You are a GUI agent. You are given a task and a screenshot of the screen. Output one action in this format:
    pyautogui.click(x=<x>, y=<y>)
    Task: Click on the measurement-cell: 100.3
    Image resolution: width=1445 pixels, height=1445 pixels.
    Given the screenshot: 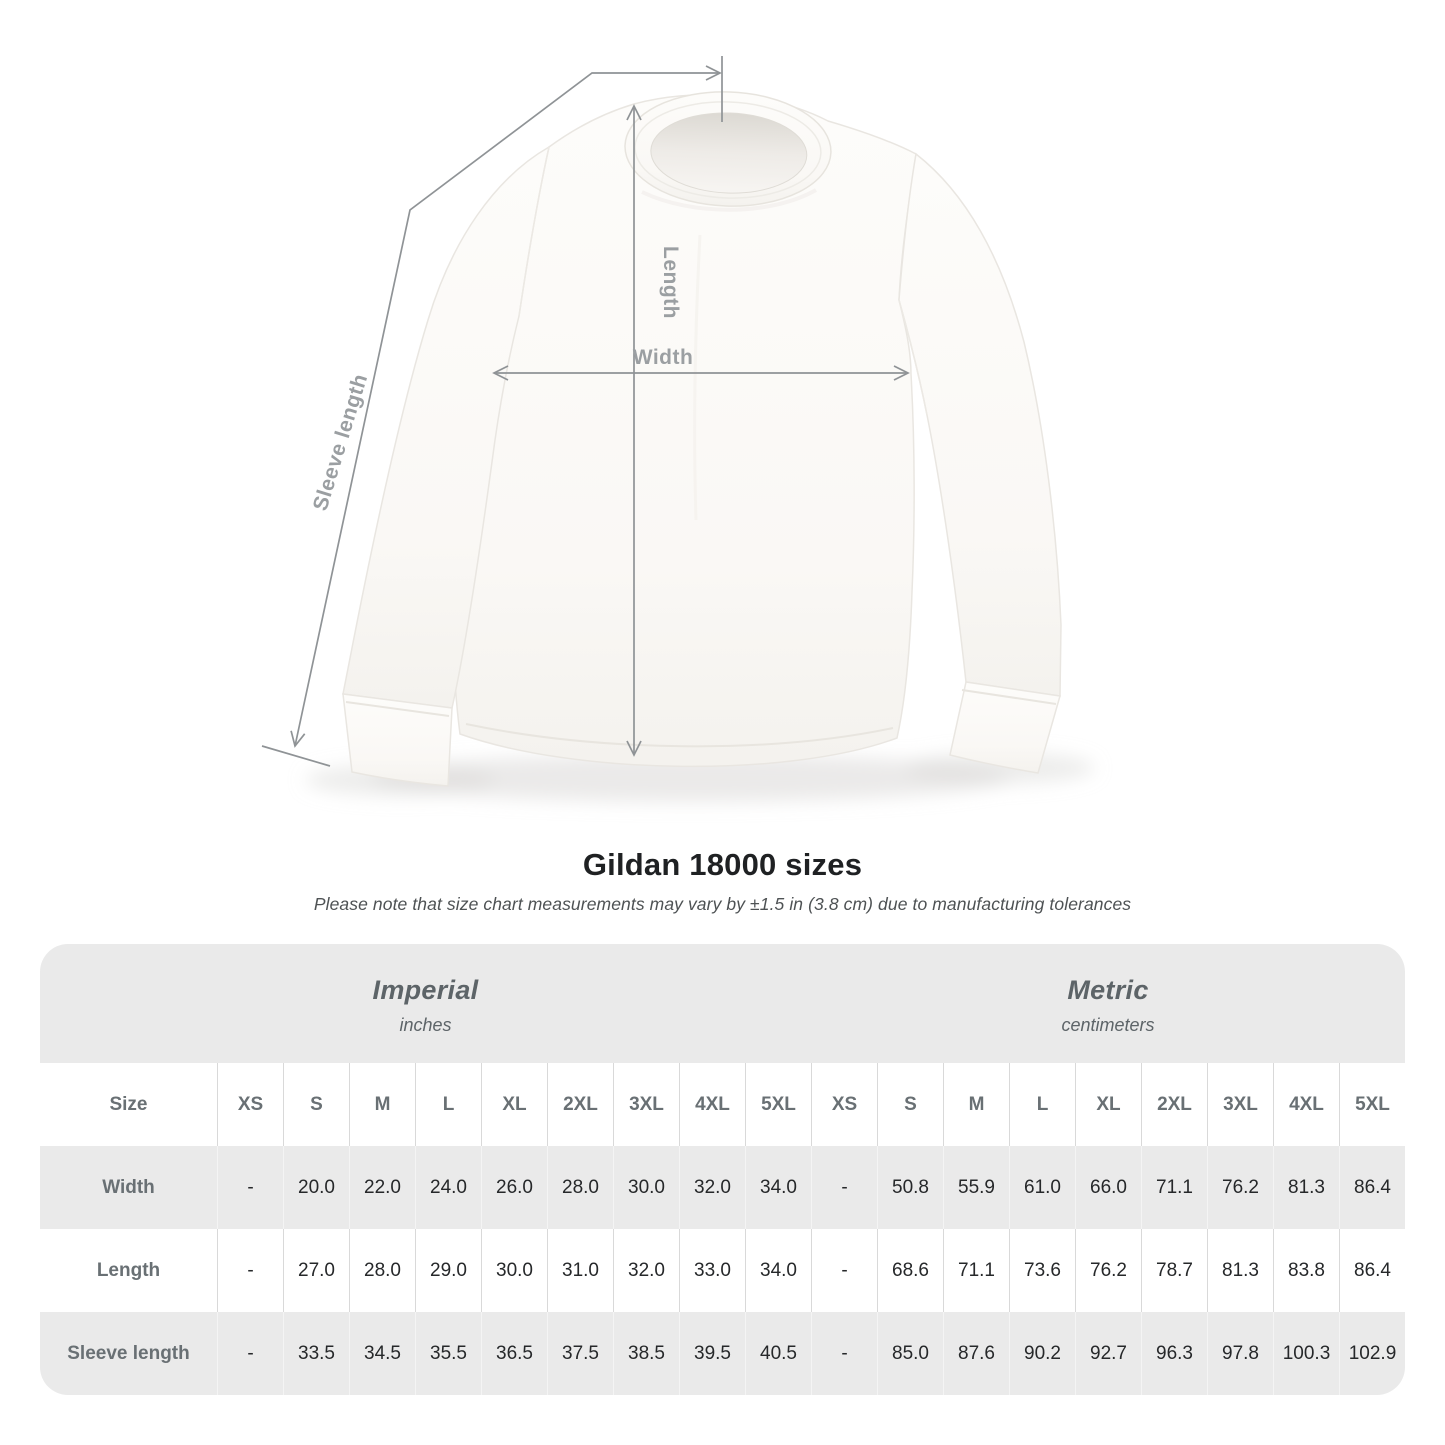 What is the action you would take?
    pyautogui.click(x=1306, y=1353)
    